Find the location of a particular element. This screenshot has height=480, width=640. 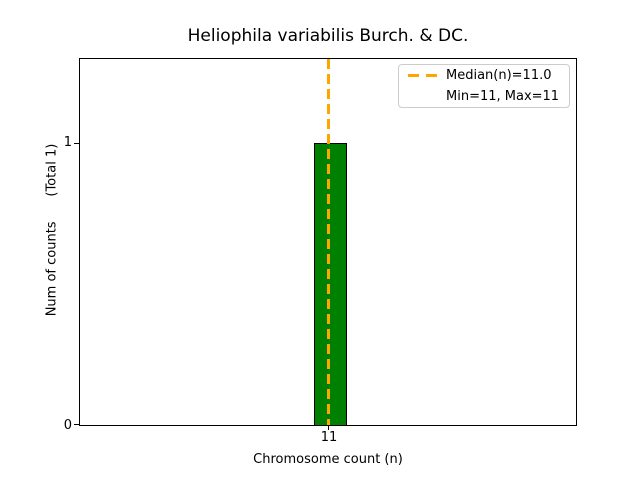

legend-label-median: Median(n)=11.0 is located at coordinates (499, 75).